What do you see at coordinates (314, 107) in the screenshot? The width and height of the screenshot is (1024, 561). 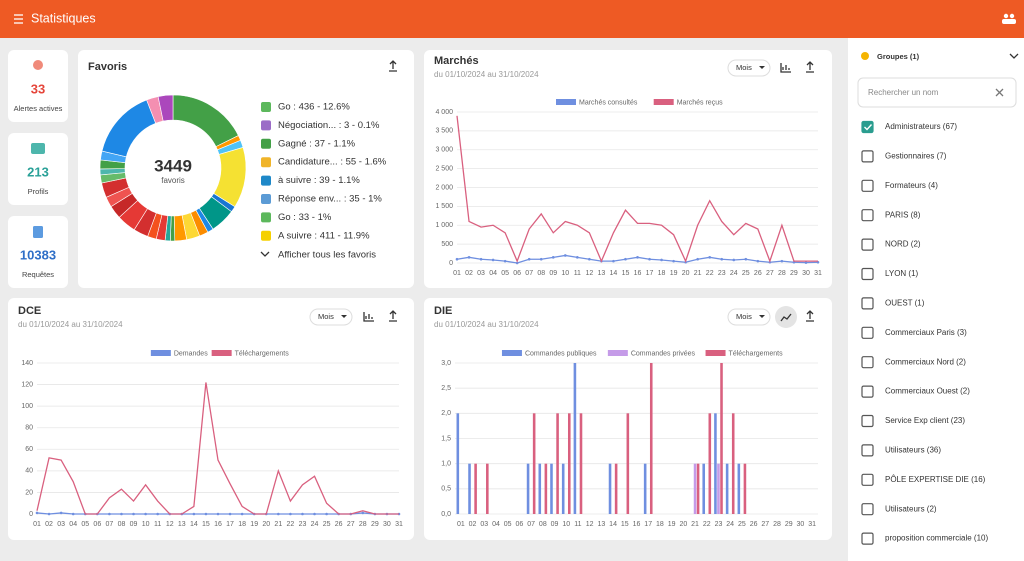 I see `legend-item: Go : 436 - 12.6%` at bounding box center [314, 107].